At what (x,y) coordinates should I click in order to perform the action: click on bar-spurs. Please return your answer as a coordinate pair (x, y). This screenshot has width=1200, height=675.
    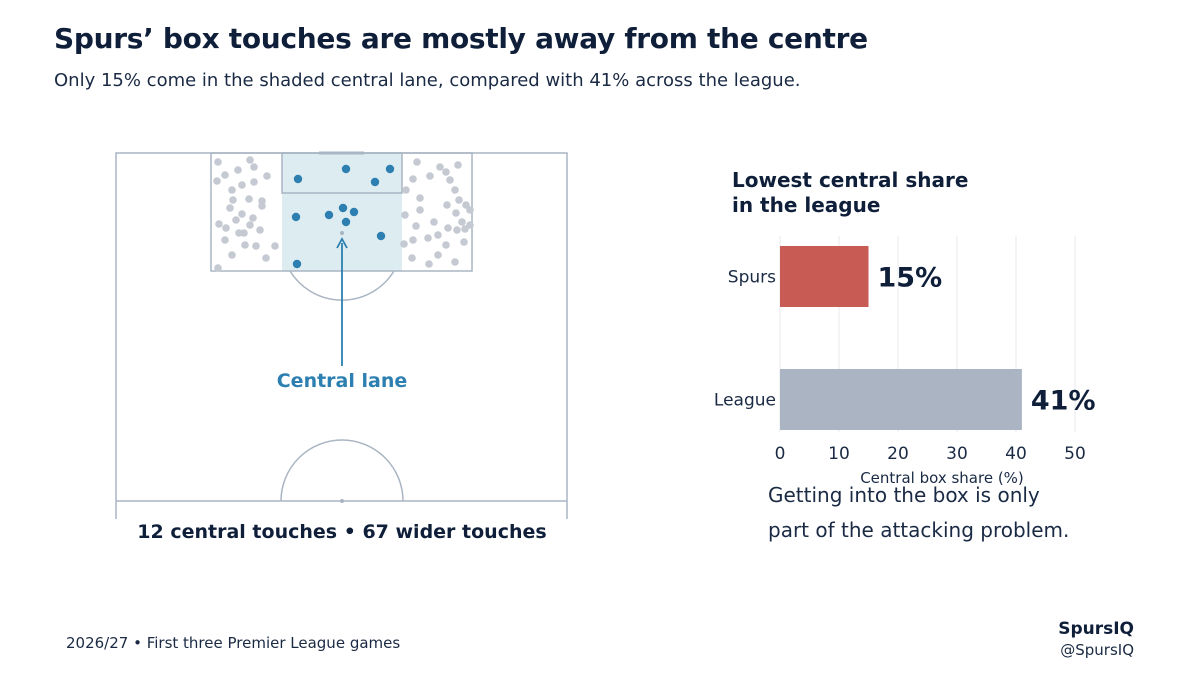
    Looking at the image, I should click on (824, 276).